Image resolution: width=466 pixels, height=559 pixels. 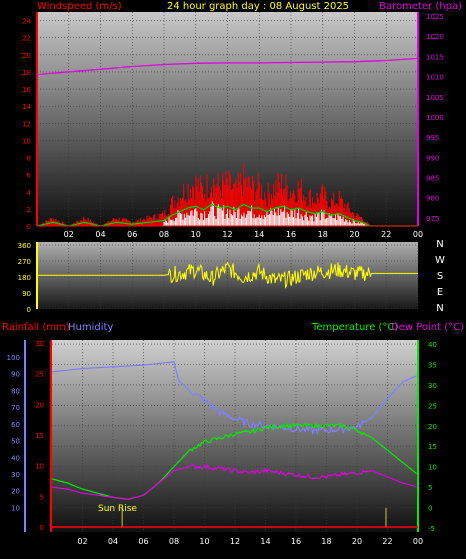 I want to click on temp-x-tick-label: 22, so click(x=387, y=541).